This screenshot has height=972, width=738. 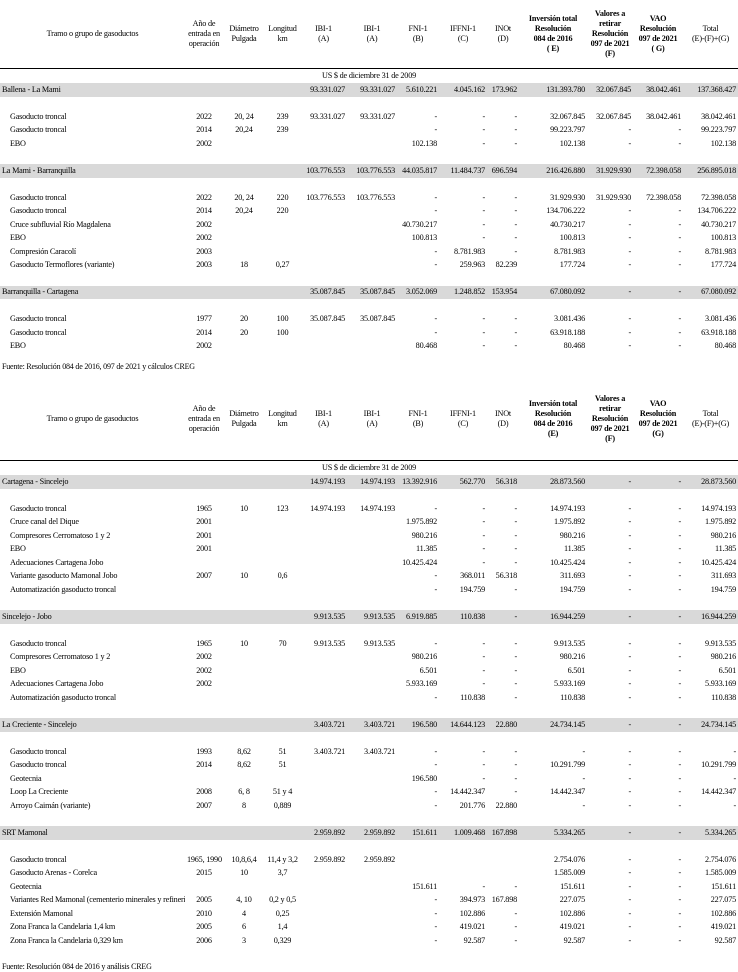 What do you see at coordinates (204, 116) in the screenshot?
I see `cell: 2022` at bounding box center [204, 116].